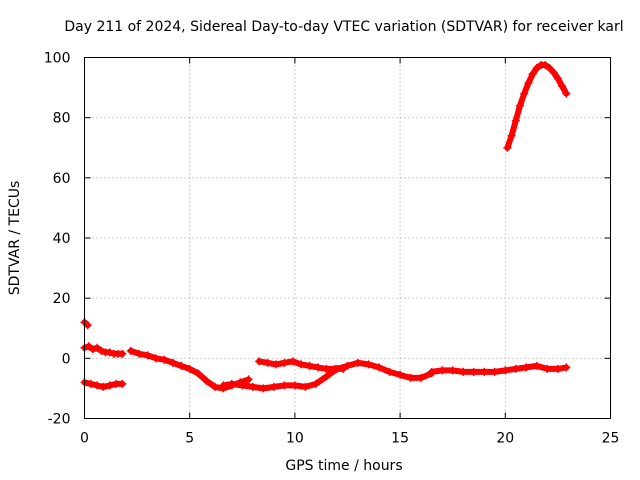 The image size is (640, 480). What do you see at coordinates (15, 238) in the screenshot?
I see `y-axis-label: SDTVAR / TECUs` at bounding box center [15, 238].